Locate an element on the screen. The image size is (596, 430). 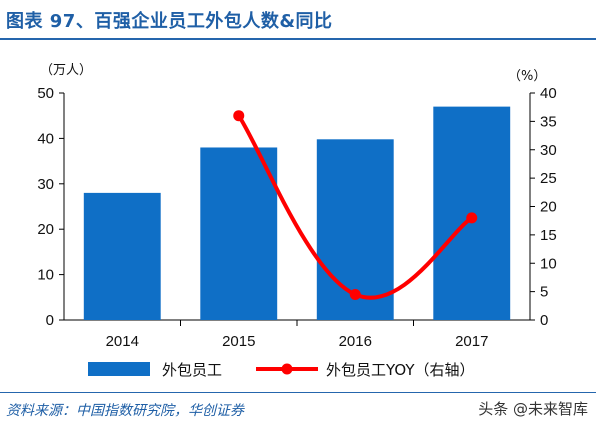
legend-bar-label: 外包员工 is located at coordinates (192, 370).